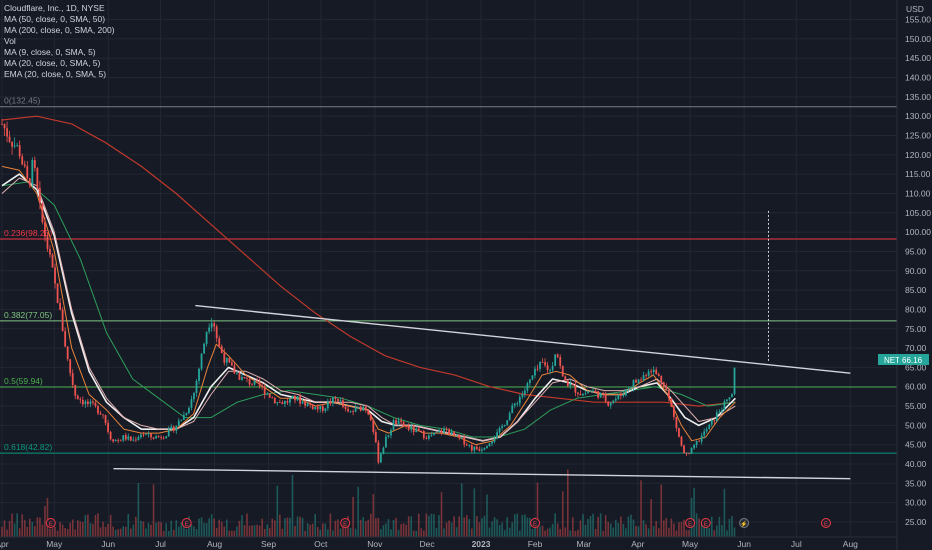 The image size is (932, 550). Describe the element at coordinates (523, 339) in the screenshot. I see `trendline-upper` at that location.